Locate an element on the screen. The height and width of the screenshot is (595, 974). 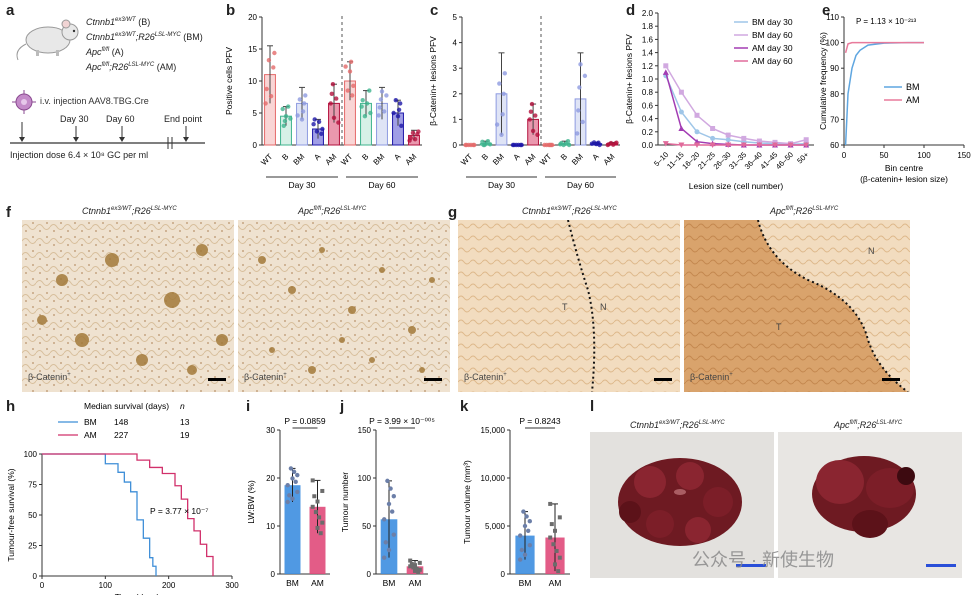
b-group-label: Day 60 is located at coordinates (382, 185).